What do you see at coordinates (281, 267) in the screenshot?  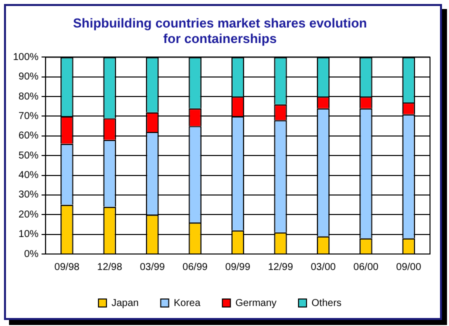 I see `x-tick-label: 12/99` at bounding box center [281, 267].